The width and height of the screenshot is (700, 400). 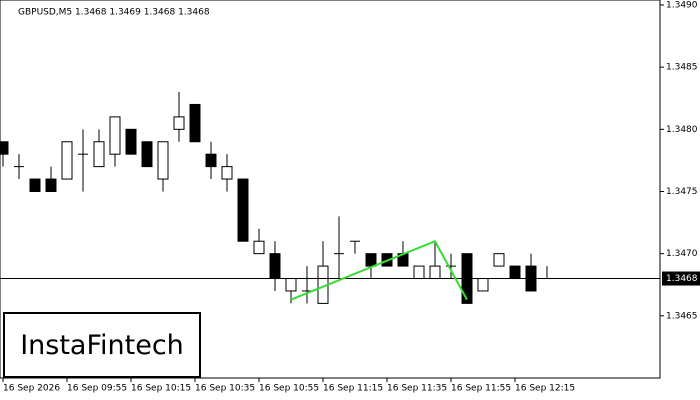 What do you see at coordinates (682, 316) in the screenshot?
I see `y-tick-label: 1.3465` at bounding box center [682, 316].